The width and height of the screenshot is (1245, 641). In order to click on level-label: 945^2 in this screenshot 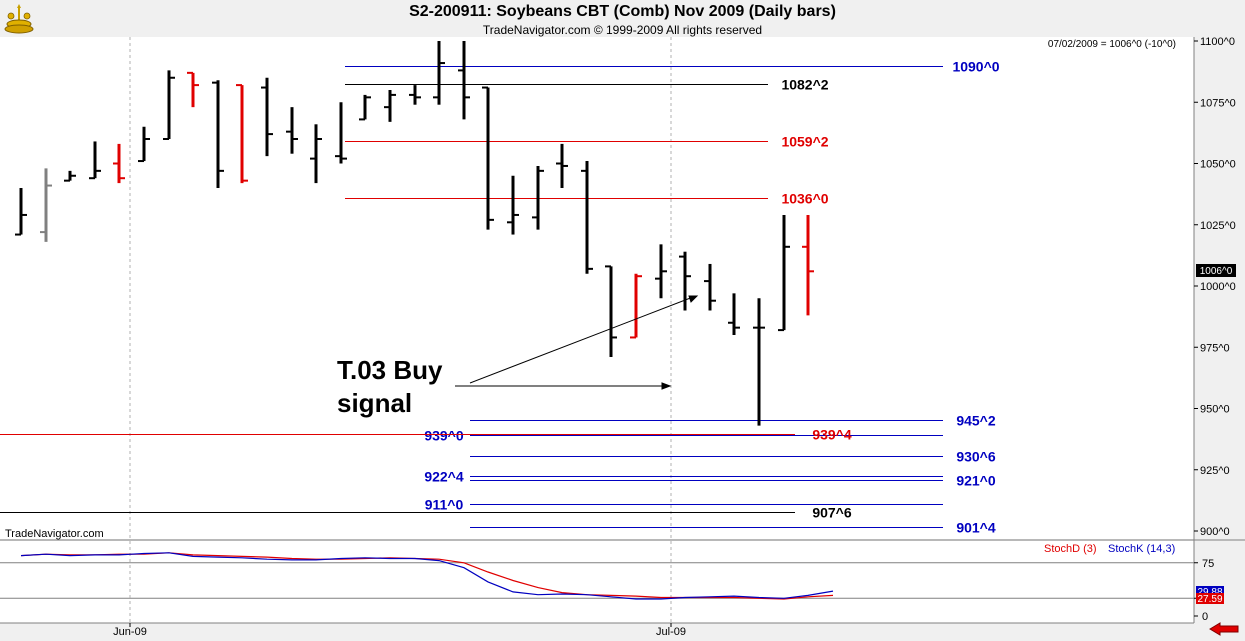, I will do `click(976, 421)`.